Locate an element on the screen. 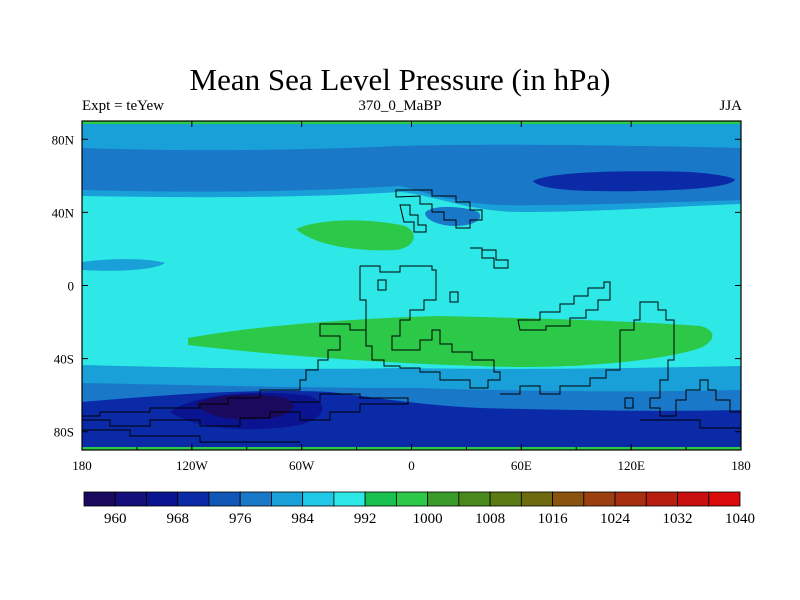  age-label: 370_0_MaBP is located at coordinates (400, 106).